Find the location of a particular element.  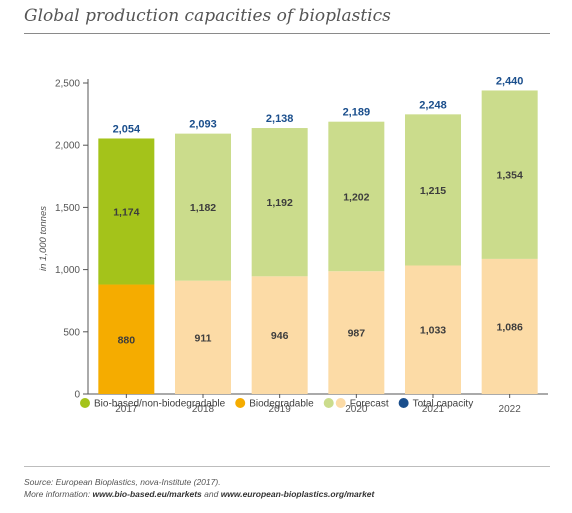

more-info-and: and is located at coordinates (211, 494).